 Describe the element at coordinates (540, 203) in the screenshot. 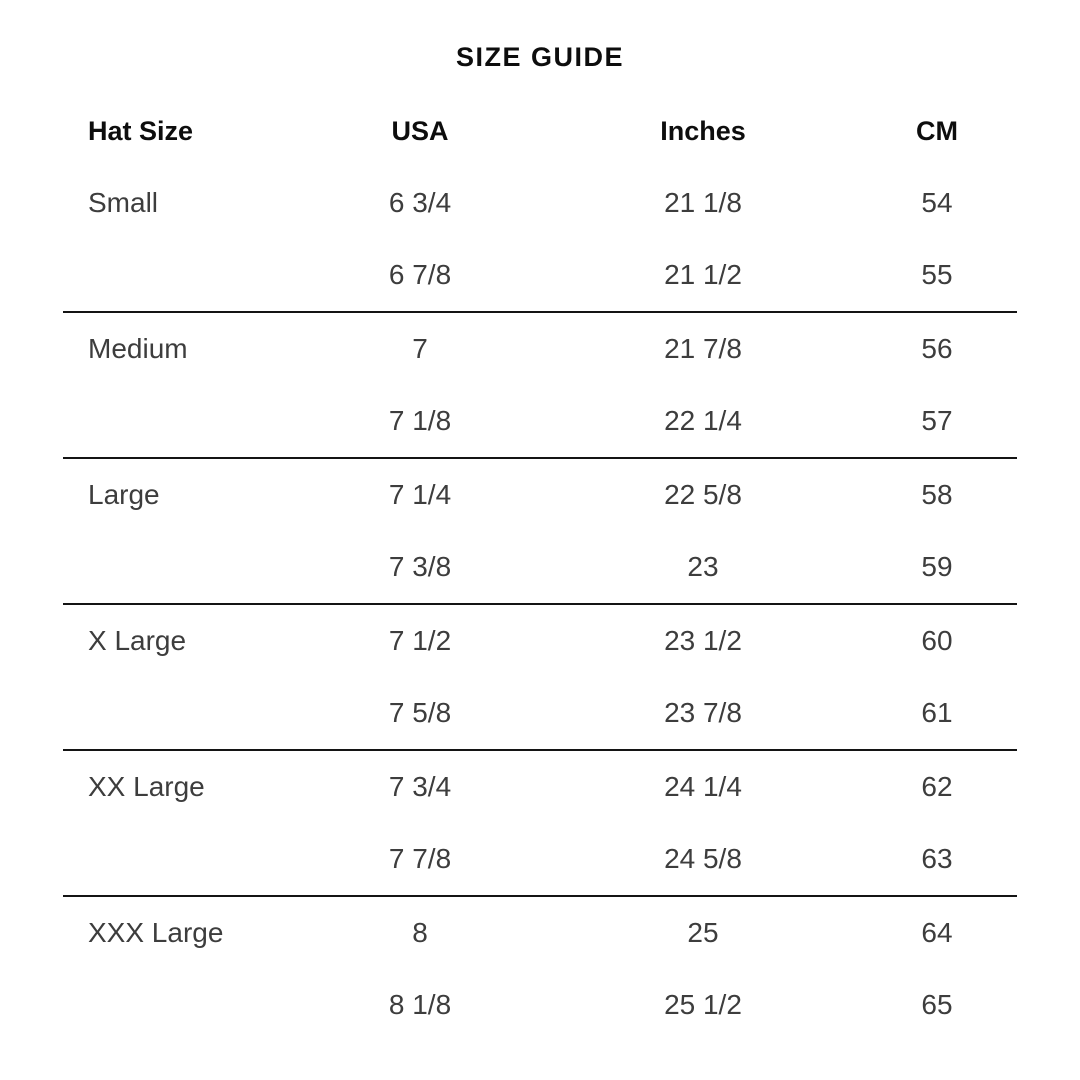

I see `table-row: Small 6 3/4 21 1/8 54` at that location.